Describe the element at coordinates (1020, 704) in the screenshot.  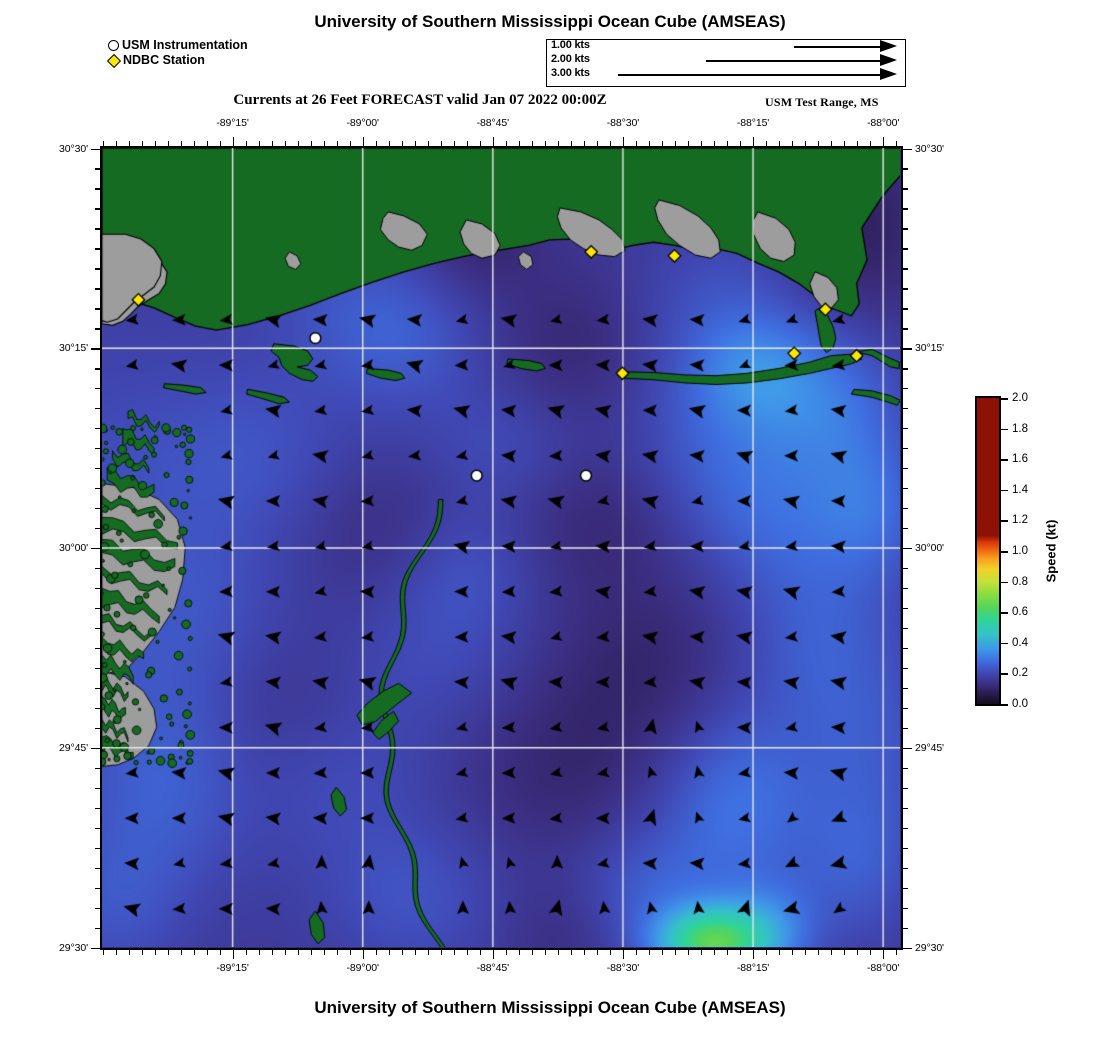
I see `colorbar-tick-label: 0.0` at that location.